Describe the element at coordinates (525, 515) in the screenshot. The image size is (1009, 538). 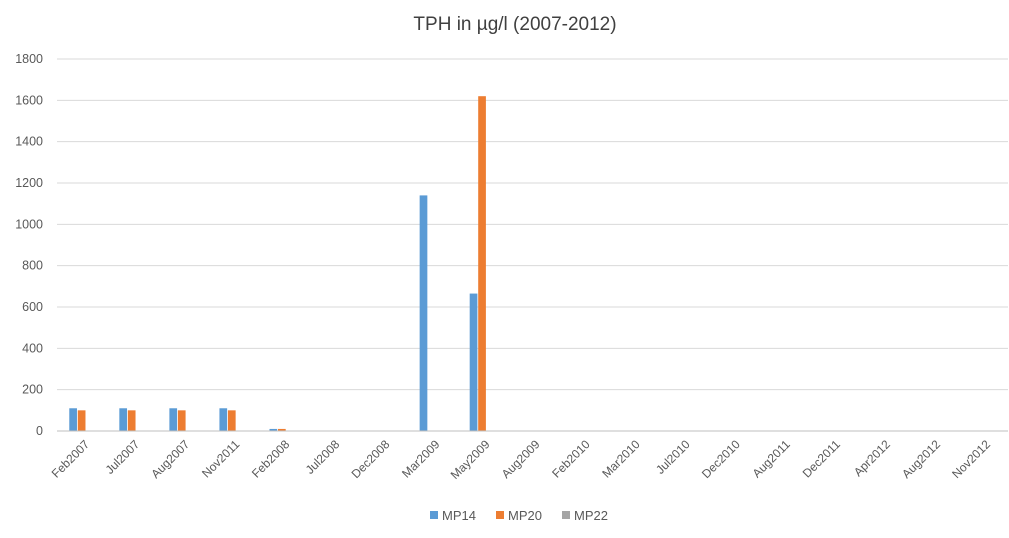
I see `legend-label-mp20: MP20` at that location.